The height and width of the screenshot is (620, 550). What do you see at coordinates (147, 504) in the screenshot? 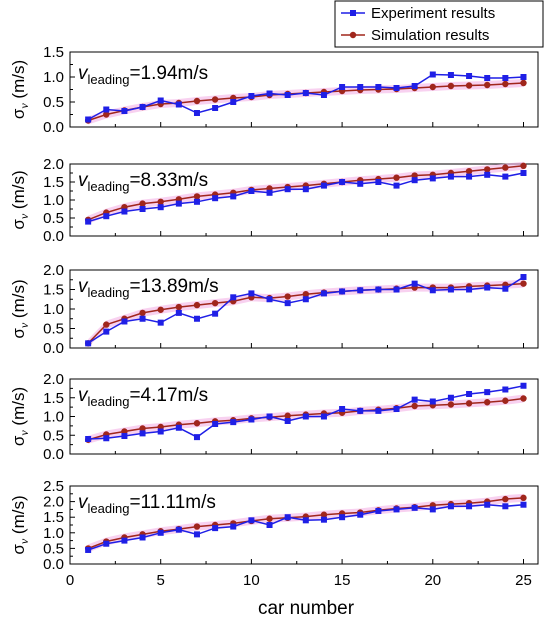
I see `speed-annotation: vleading=11.11m/s` at bounding box center [147, 504].